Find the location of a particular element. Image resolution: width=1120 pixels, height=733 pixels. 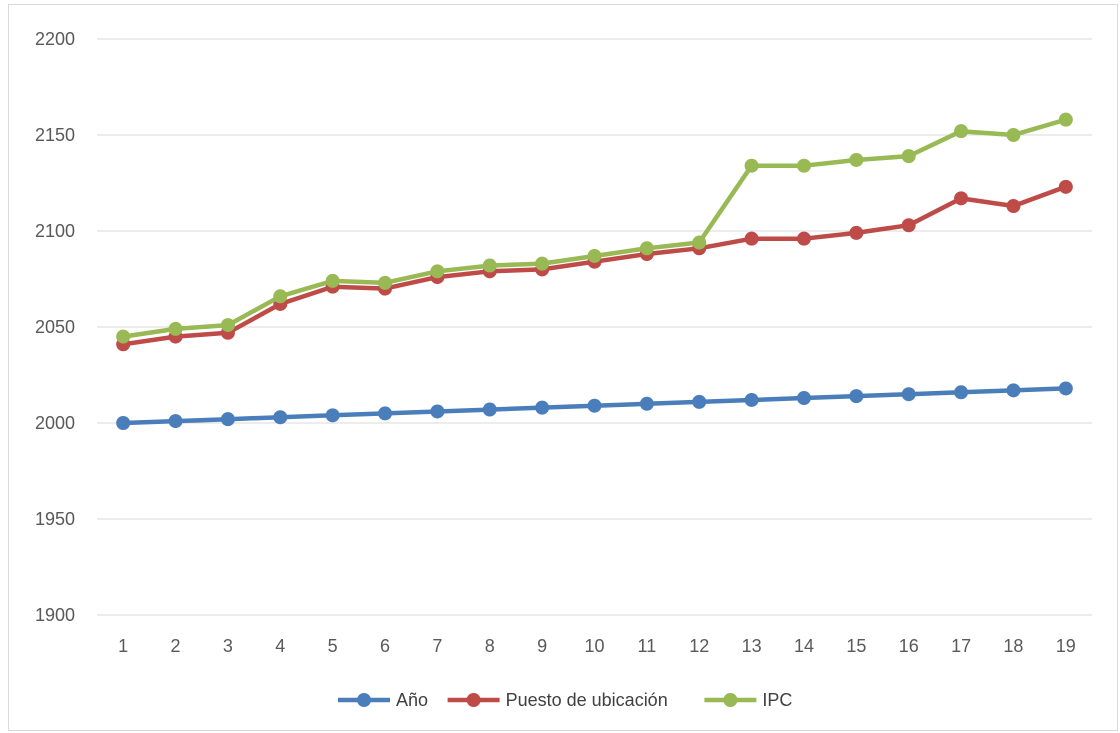

legend-item: Año is located at coordinates (383, 700).